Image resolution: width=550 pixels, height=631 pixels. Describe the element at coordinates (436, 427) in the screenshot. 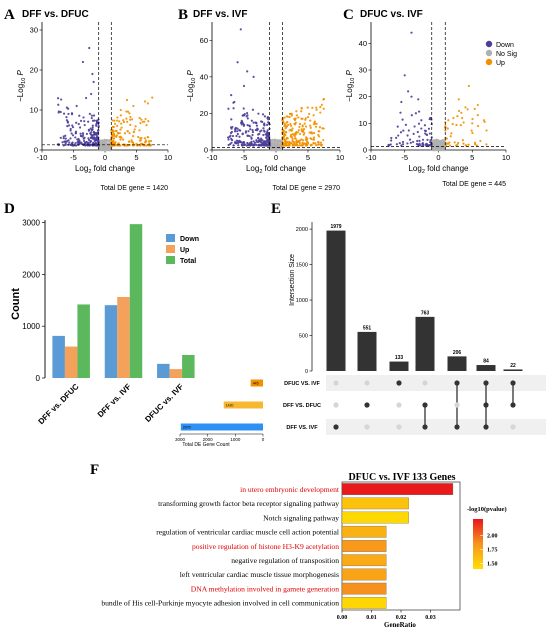

I see `matrix-row-band` at that location.